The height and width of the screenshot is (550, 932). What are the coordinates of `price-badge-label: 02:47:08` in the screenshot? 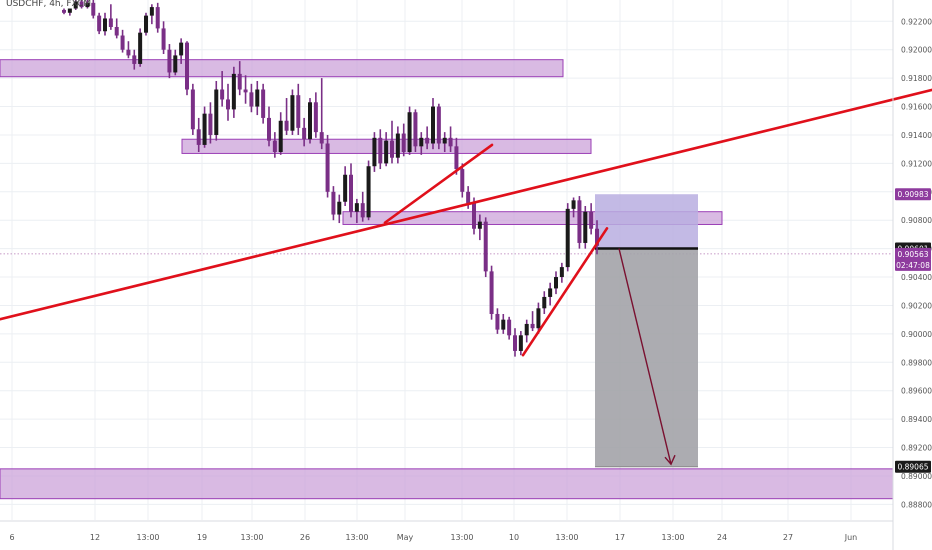 It's located at (913, 265).